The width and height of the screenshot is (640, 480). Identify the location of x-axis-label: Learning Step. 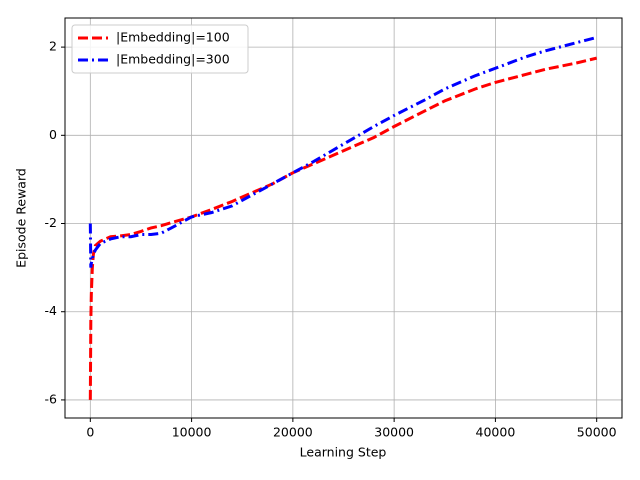
(343, 452).